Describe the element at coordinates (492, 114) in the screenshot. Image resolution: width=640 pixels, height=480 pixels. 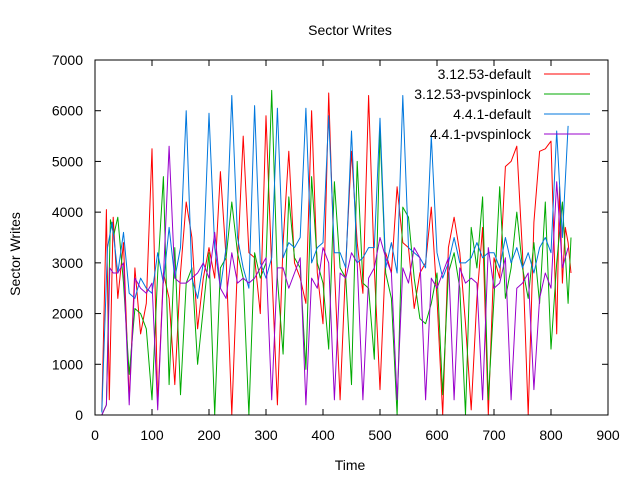
I see `legend-label: 4.4.1-default` at that location.